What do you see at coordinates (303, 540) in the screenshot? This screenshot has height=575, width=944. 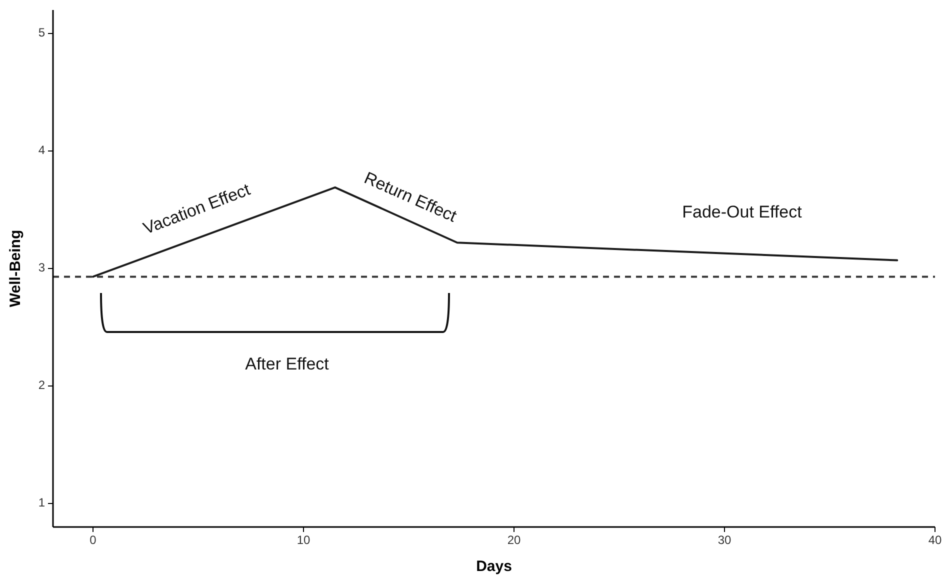 I see `x-tick-label: 10` at bounding box center [303, 540].